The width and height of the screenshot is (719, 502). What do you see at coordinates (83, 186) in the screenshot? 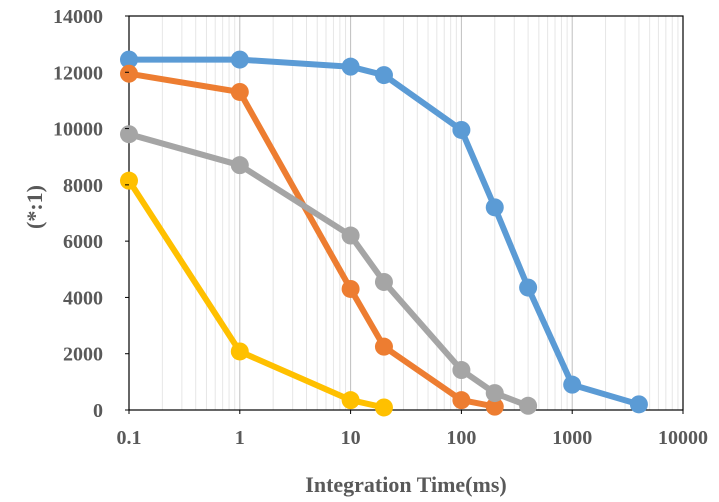
I see `y-tick-label: 8000` at bounding box center [83, 186].